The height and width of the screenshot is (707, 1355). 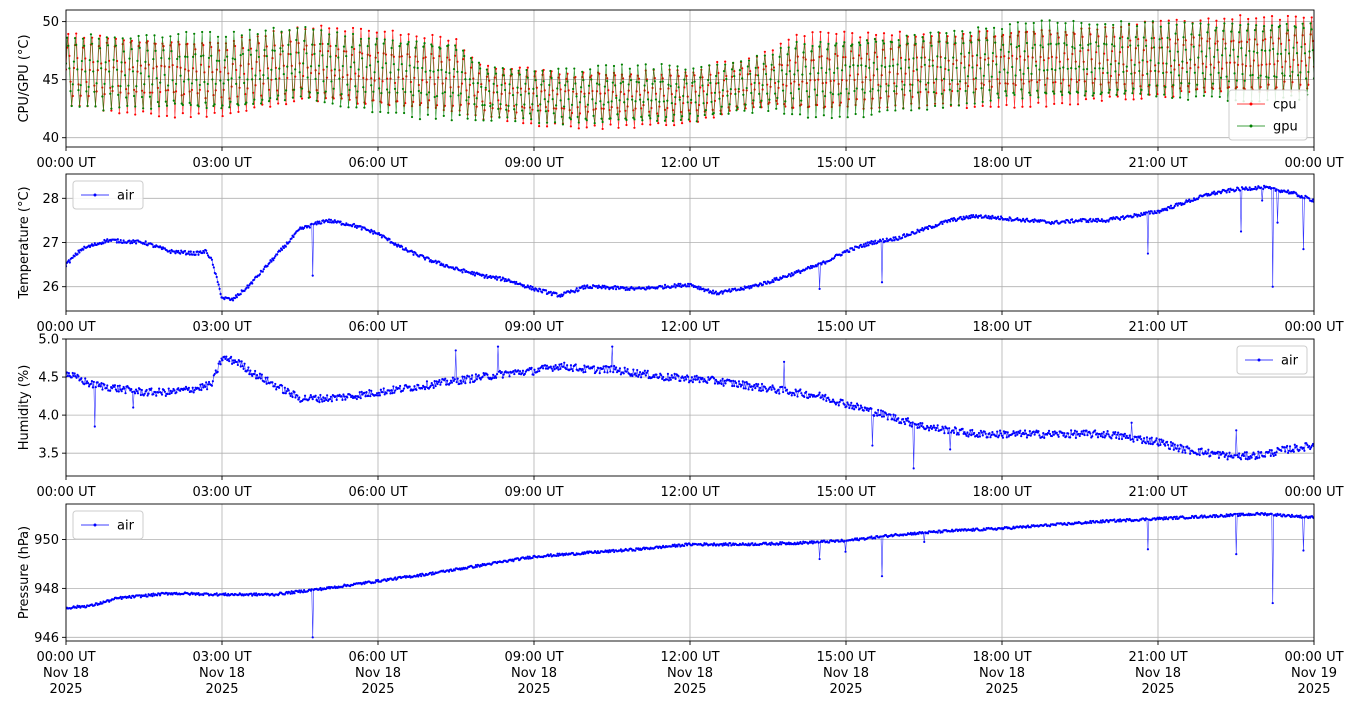 What do you see at coordinates (108, 195) in the screenshot?
I see `legend: air` at bounding box center [108, 195].